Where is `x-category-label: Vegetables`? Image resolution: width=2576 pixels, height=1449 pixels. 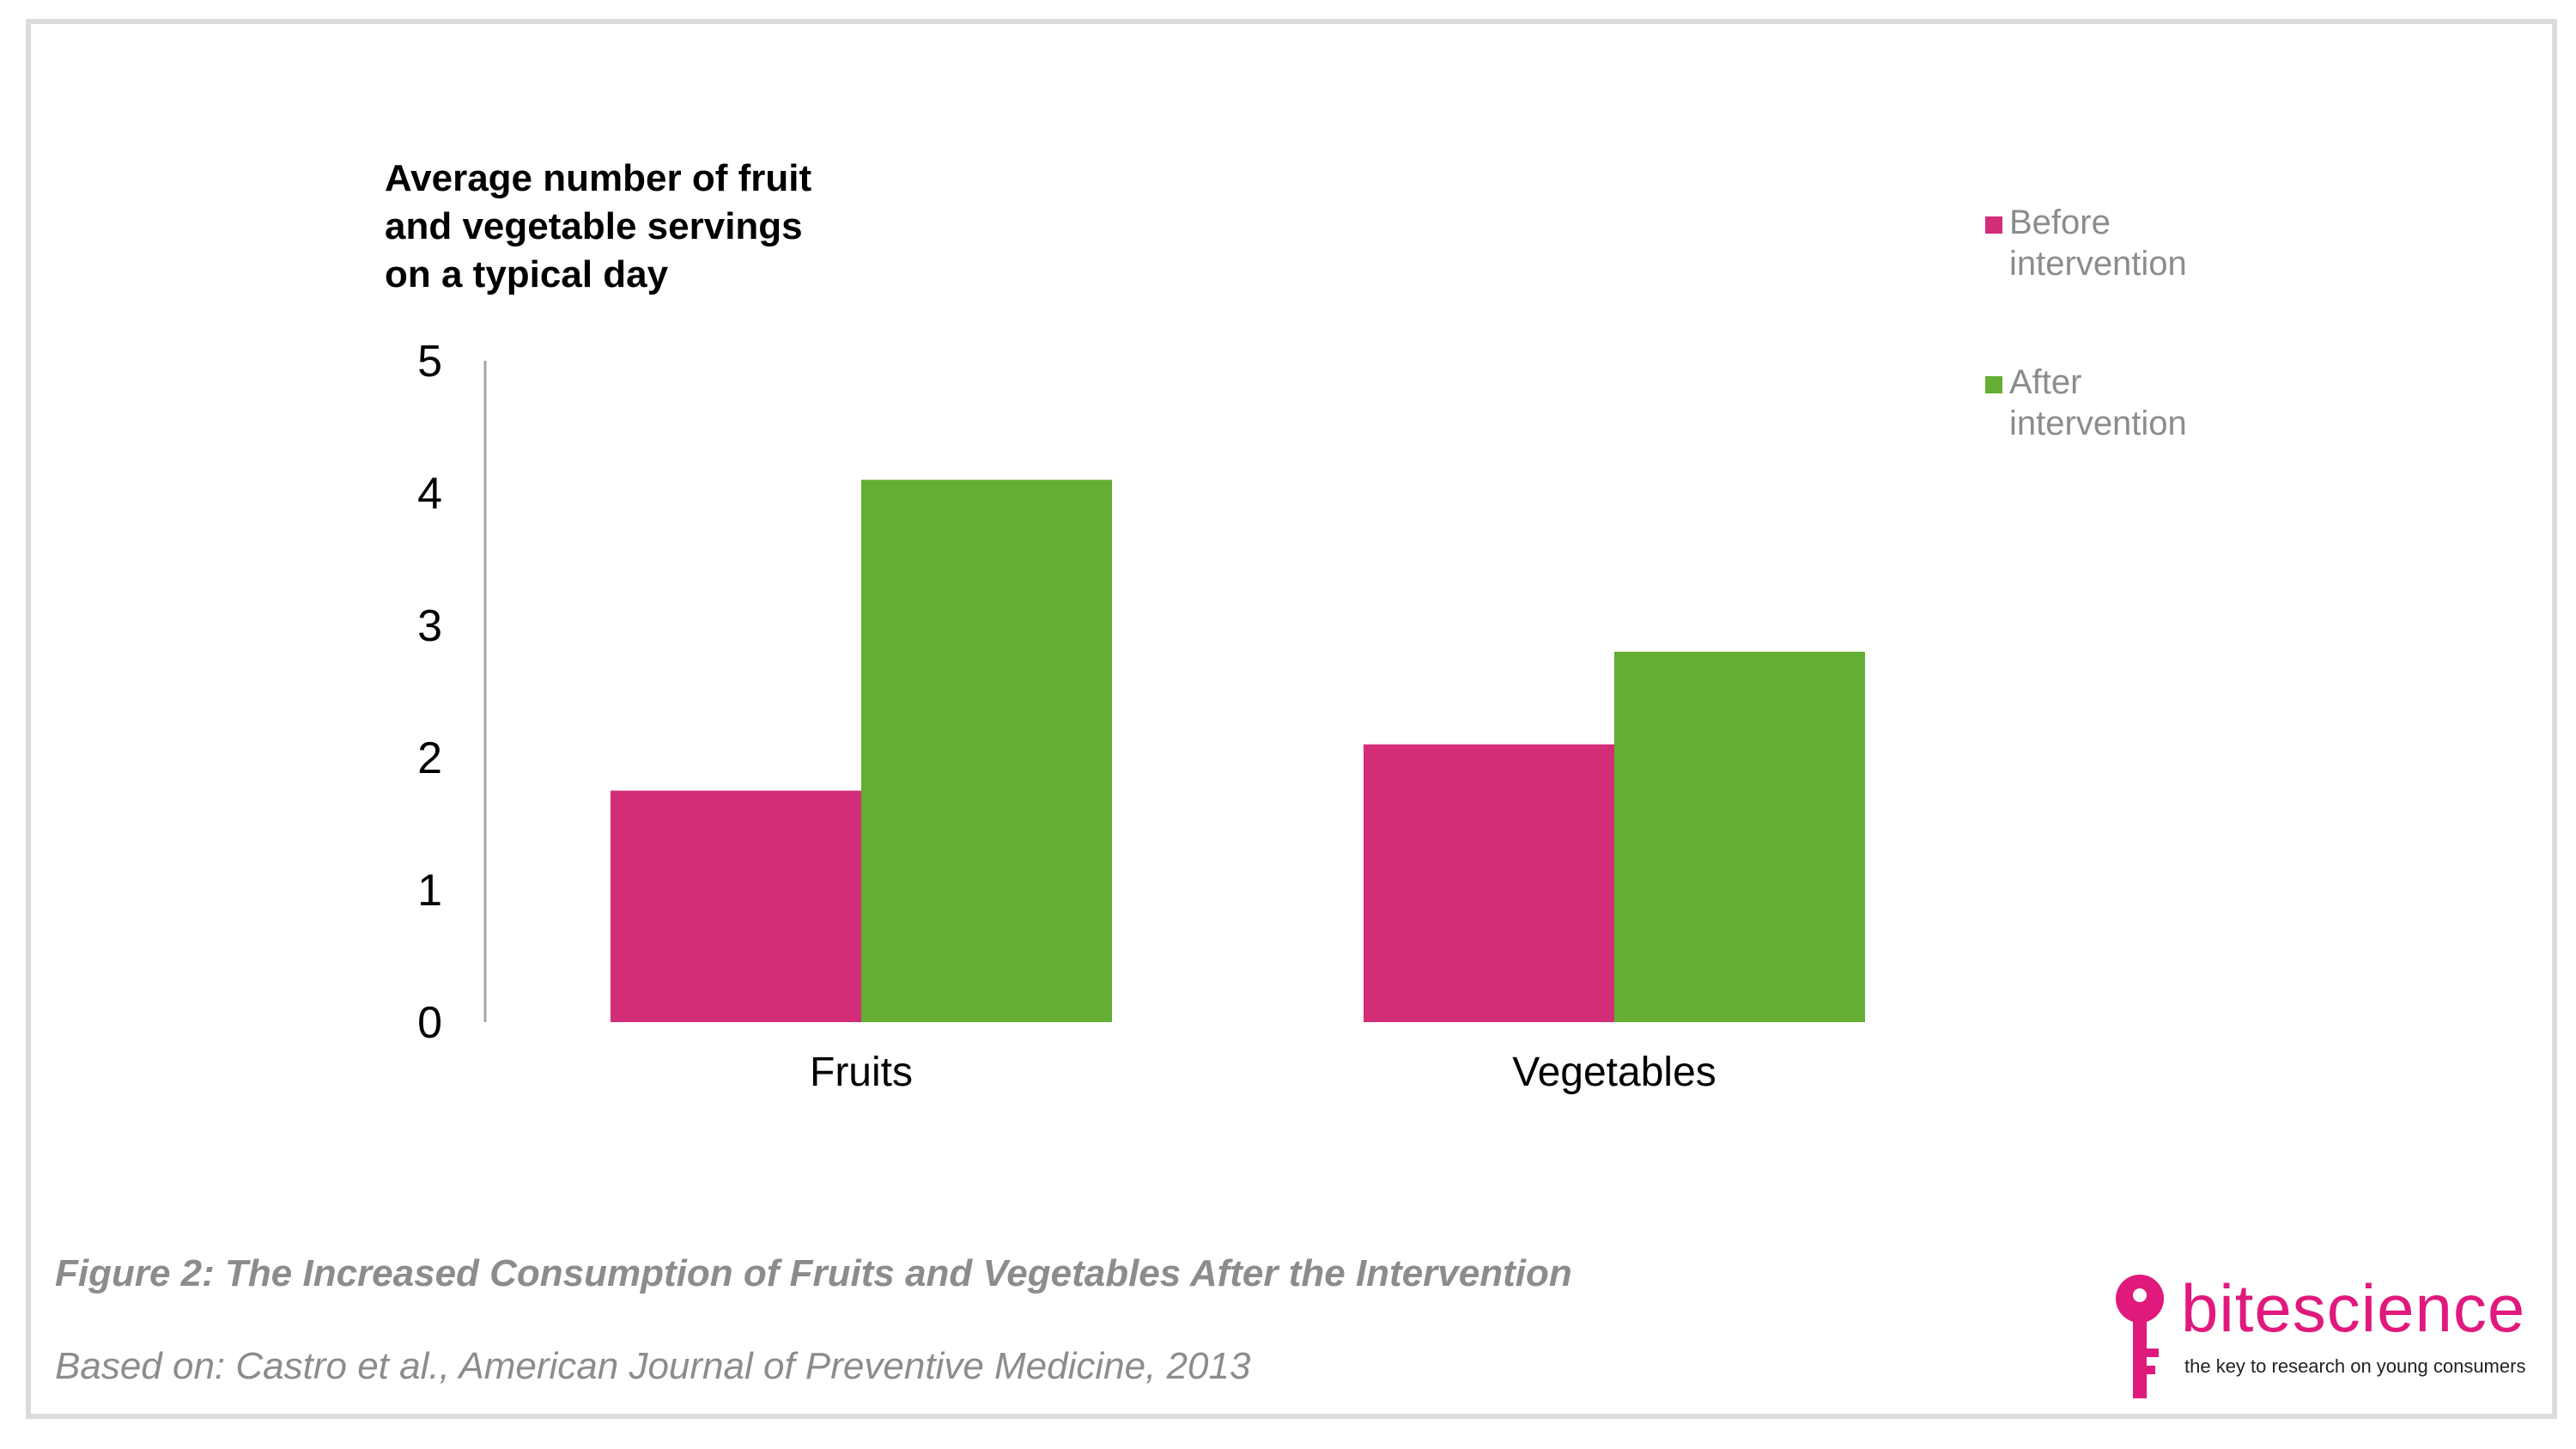 x-category-label: Vegetables is located at coordinates (1614, 1072).